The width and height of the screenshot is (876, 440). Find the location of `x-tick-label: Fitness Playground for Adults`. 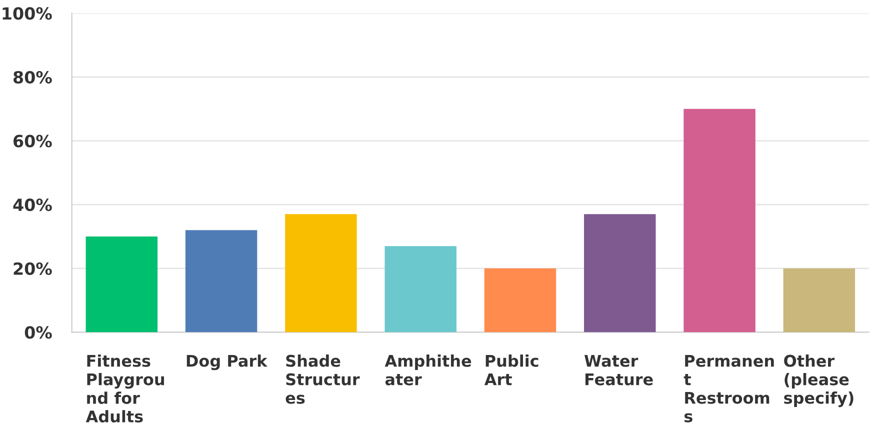

x-tick-label: Fitness Playground for Adults is located at coordinates (125, 388).